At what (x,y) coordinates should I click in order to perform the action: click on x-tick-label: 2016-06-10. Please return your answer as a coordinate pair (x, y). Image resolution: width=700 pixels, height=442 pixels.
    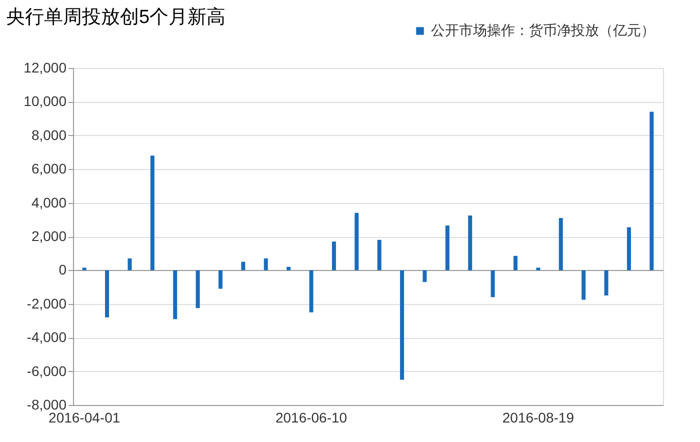
    Looking at the image, I should click on (311, 418).